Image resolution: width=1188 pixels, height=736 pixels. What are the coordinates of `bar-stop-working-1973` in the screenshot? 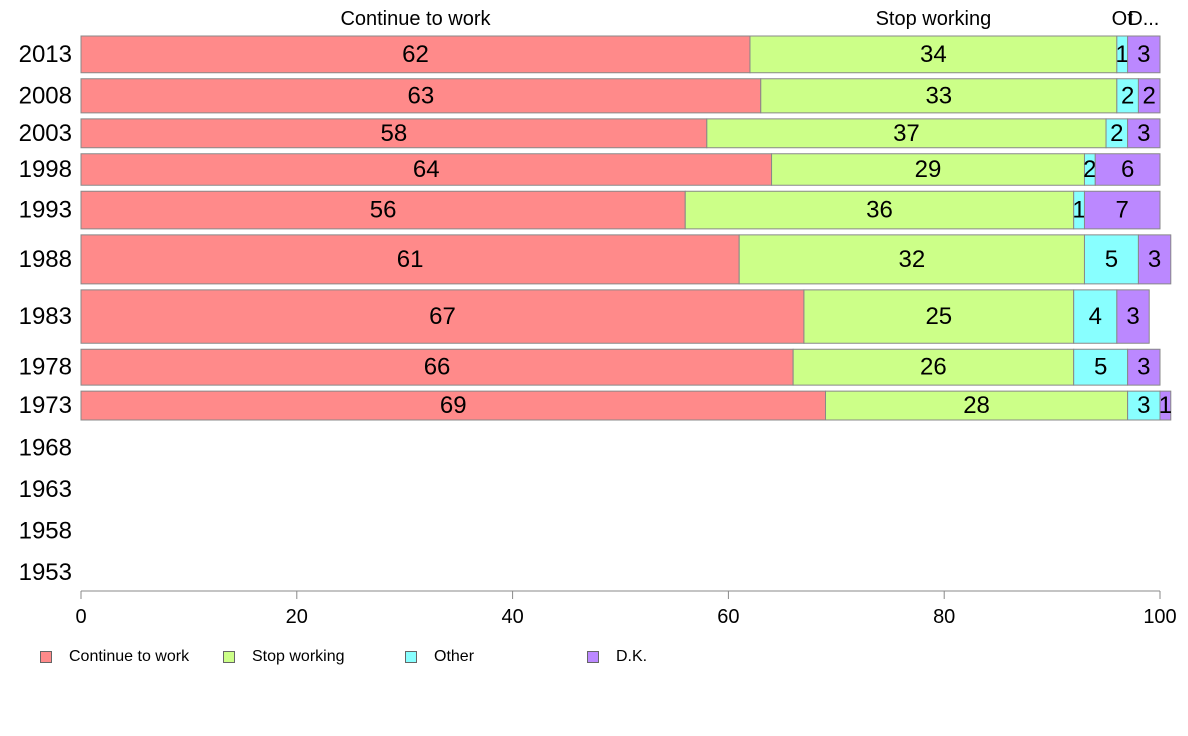 It's located at (977, 405).